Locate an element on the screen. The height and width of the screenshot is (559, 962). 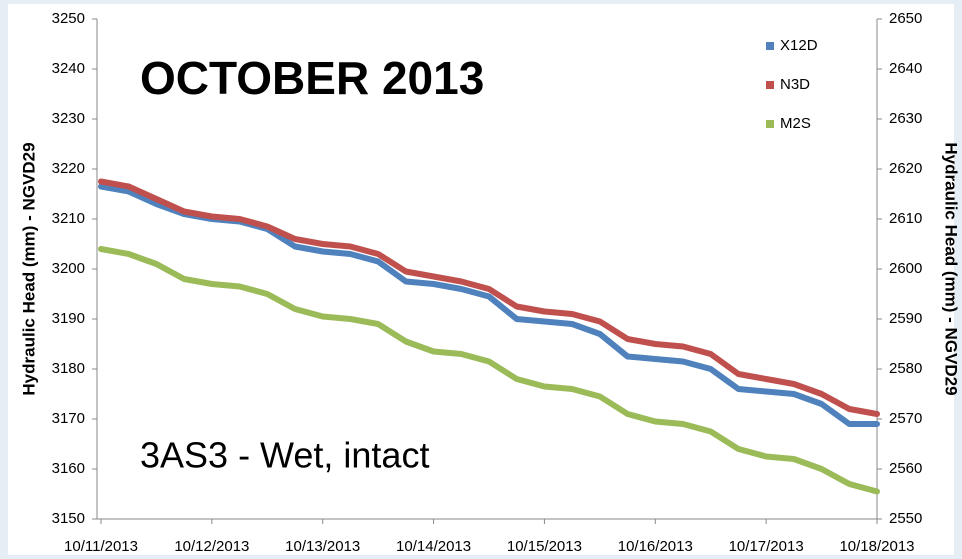
y2-tick-label: 2570 is located at coordinates (905, 418).